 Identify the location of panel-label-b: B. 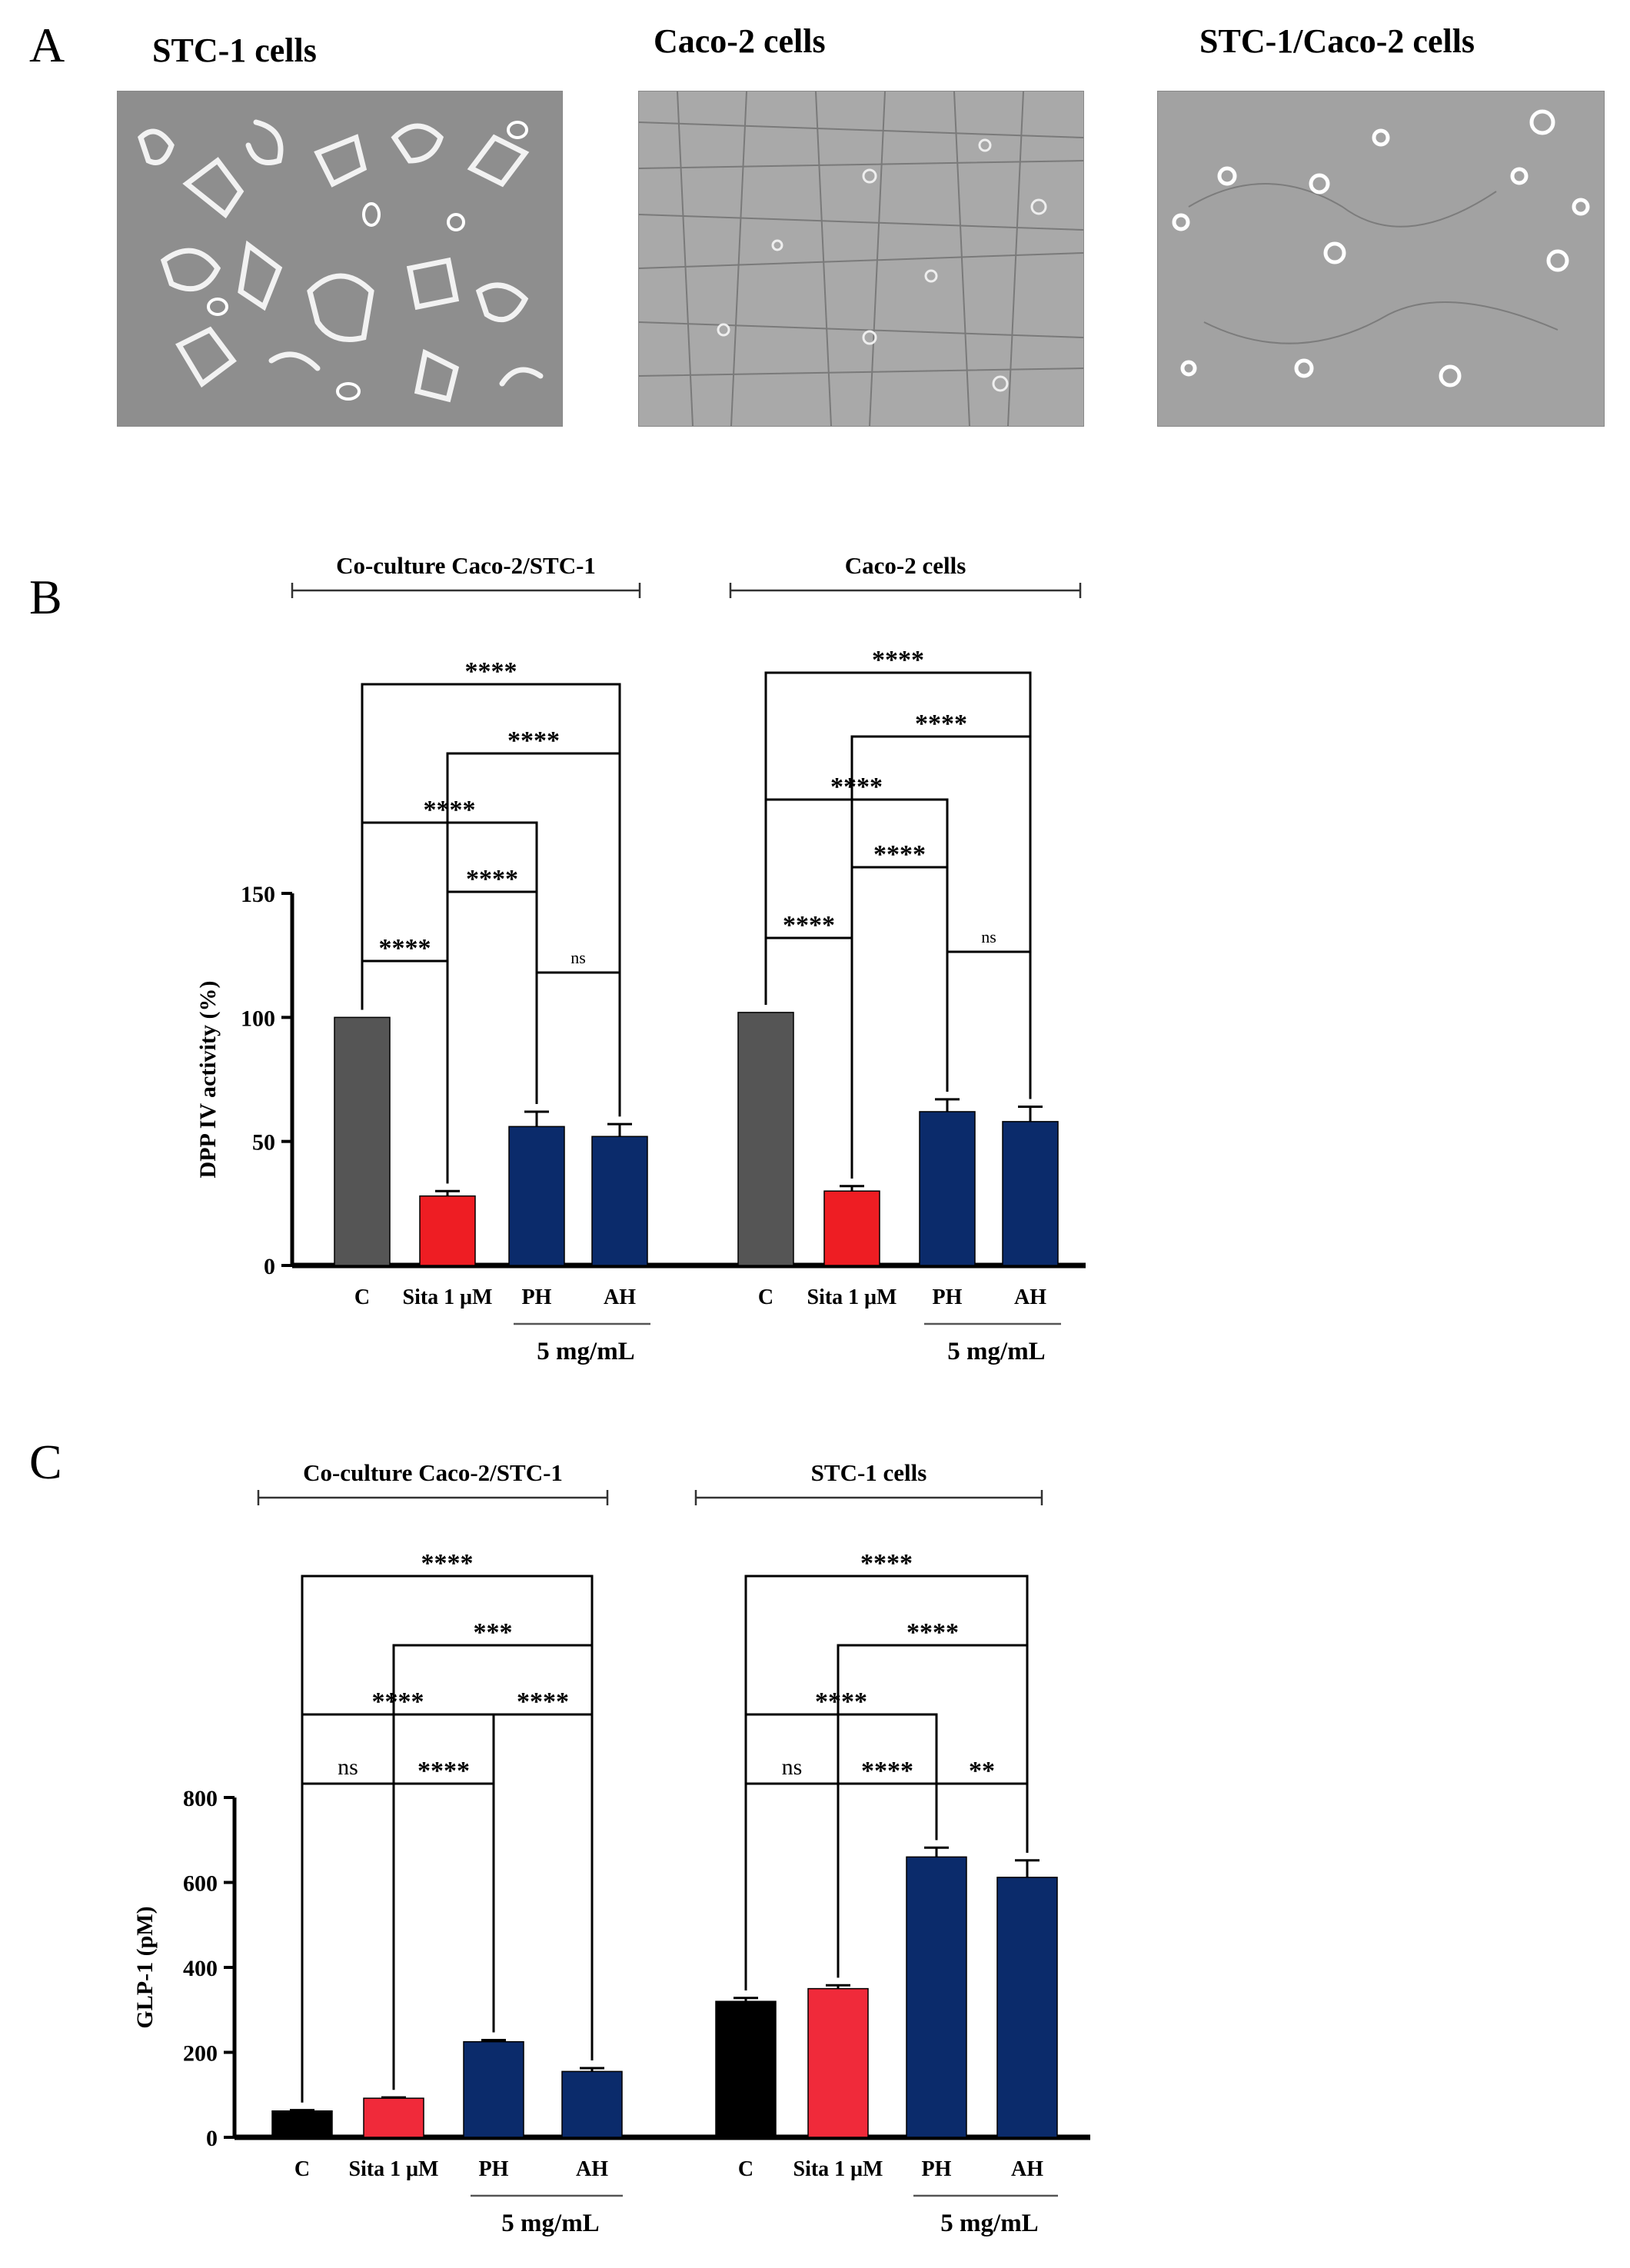
(45, 597).